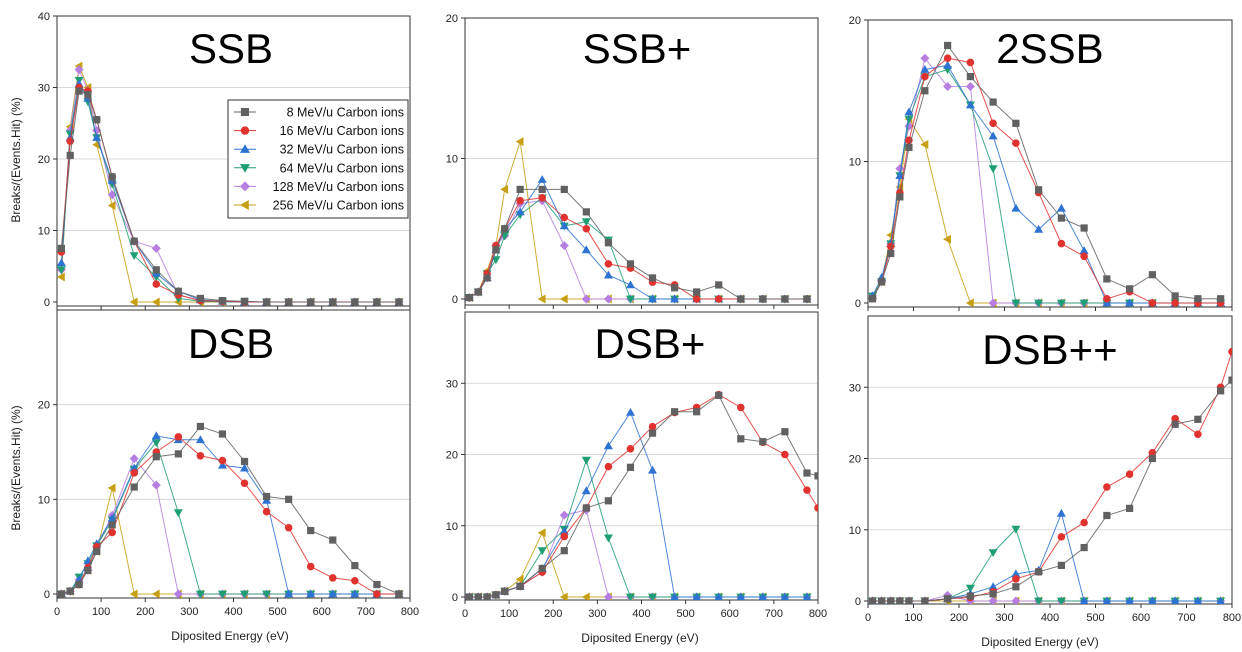  Describe the element at coordinates (639, 638) in the screenshot. I see `x-axis-title-middle: Diposited Energy (eV)` at that location.